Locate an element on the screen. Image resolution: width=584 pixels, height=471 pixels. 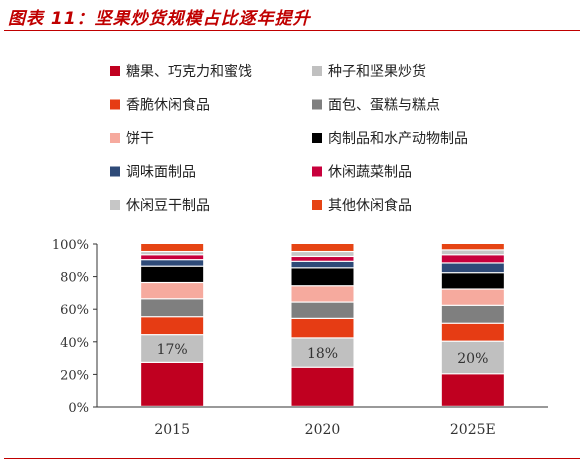
chart-title: 图表 11：坚果炒货规模占比逐年提升 is located at coordinates (159, 19).